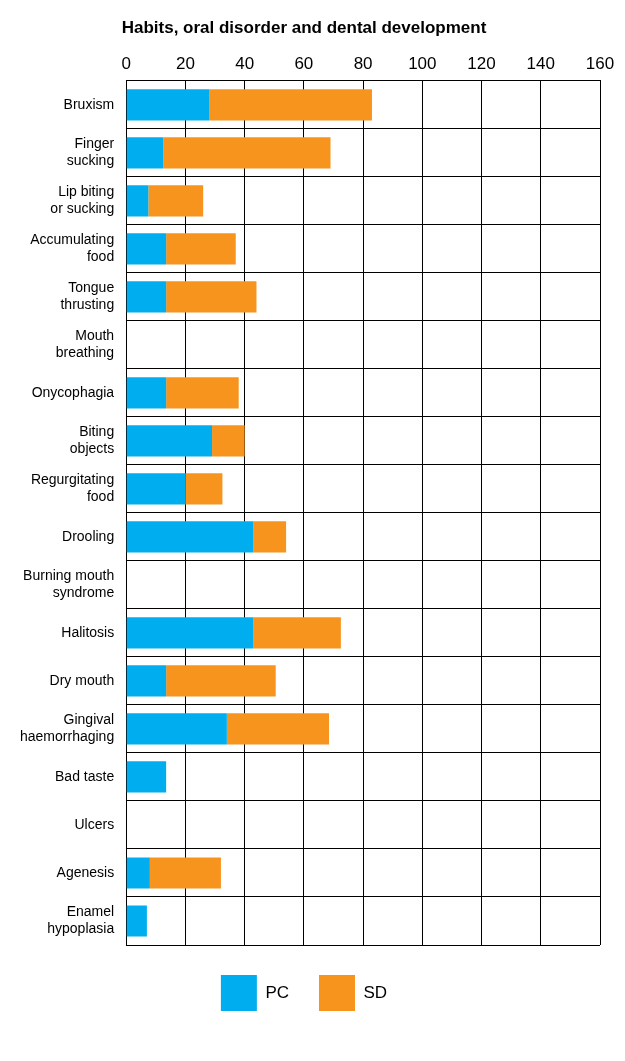 This screenshot has width=625, height=1061. Describe the element at coordinates (85, 775) in the screenshot. I see `y-tick-label: Bad taste` at that location.